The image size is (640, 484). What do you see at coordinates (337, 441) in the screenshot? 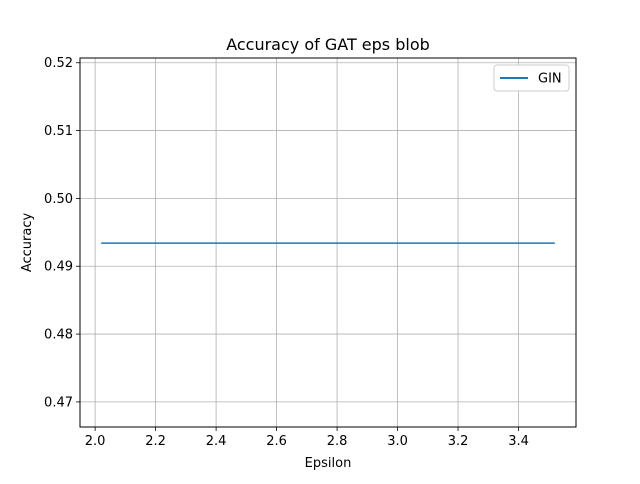
I see `x-tick-label: 2.8` at bounding box center [337, 441].